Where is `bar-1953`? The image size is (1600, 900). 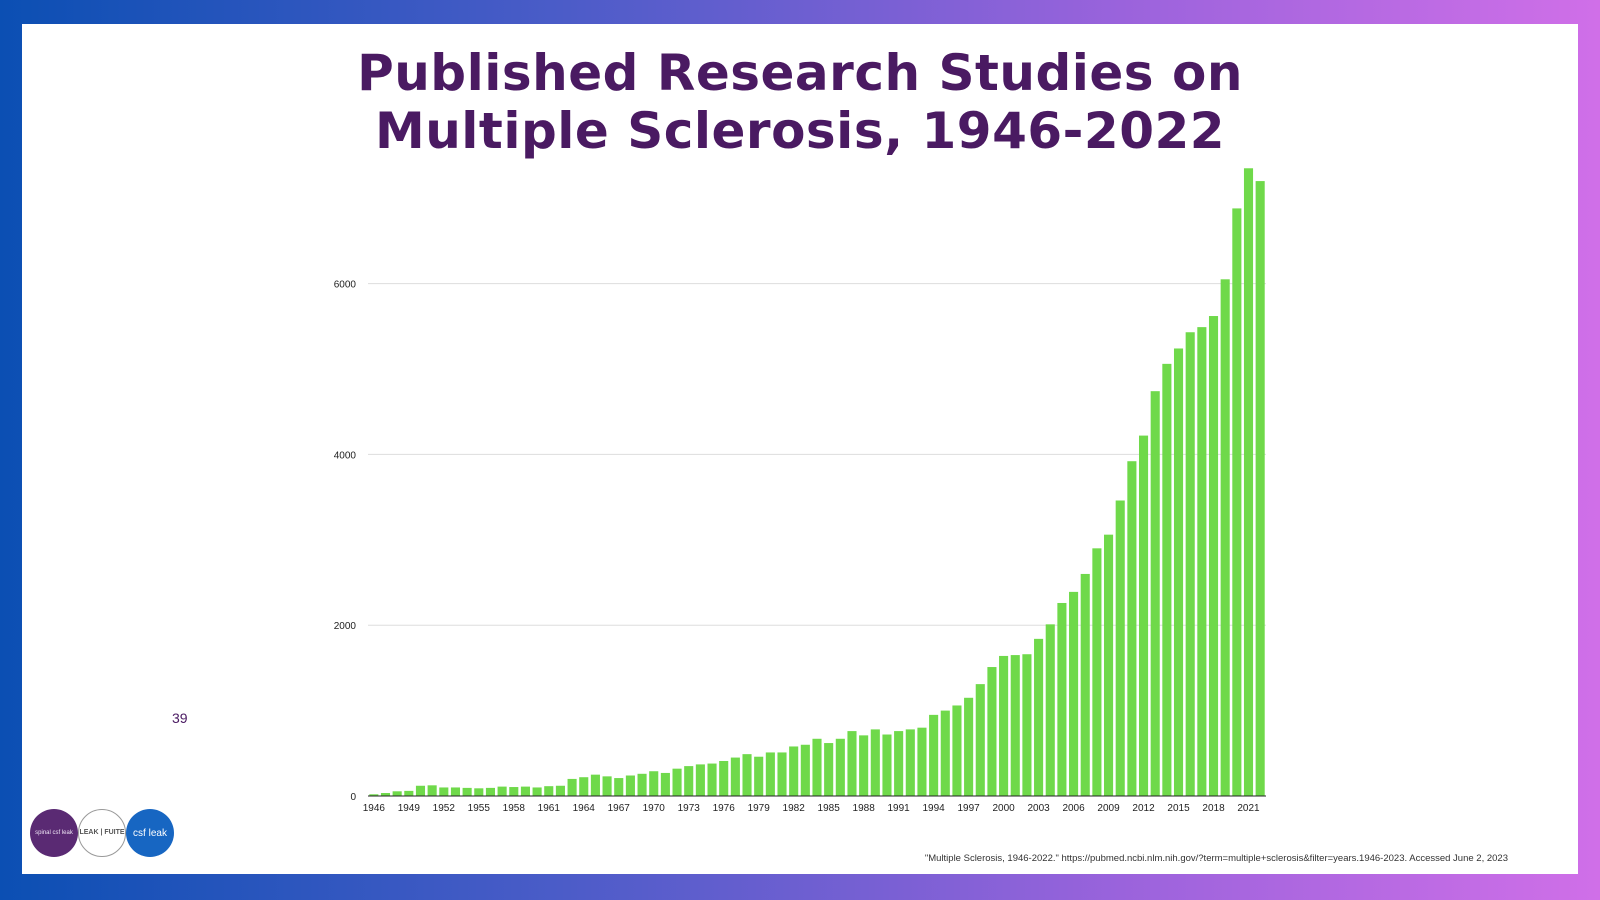 bar-1953 is located at coordinates (455, 791).